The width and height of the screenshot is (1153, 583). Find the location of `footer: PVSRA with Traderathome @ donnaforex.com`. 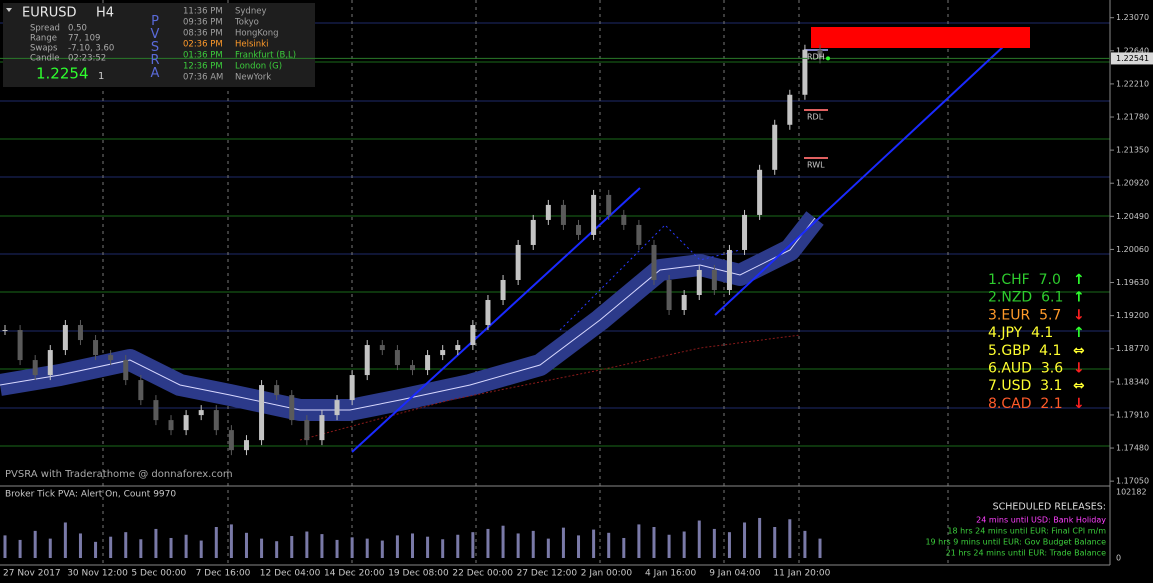

footer: PVSRA with Traderathome @ donnaforex.com is located at coordinates (119, 474).